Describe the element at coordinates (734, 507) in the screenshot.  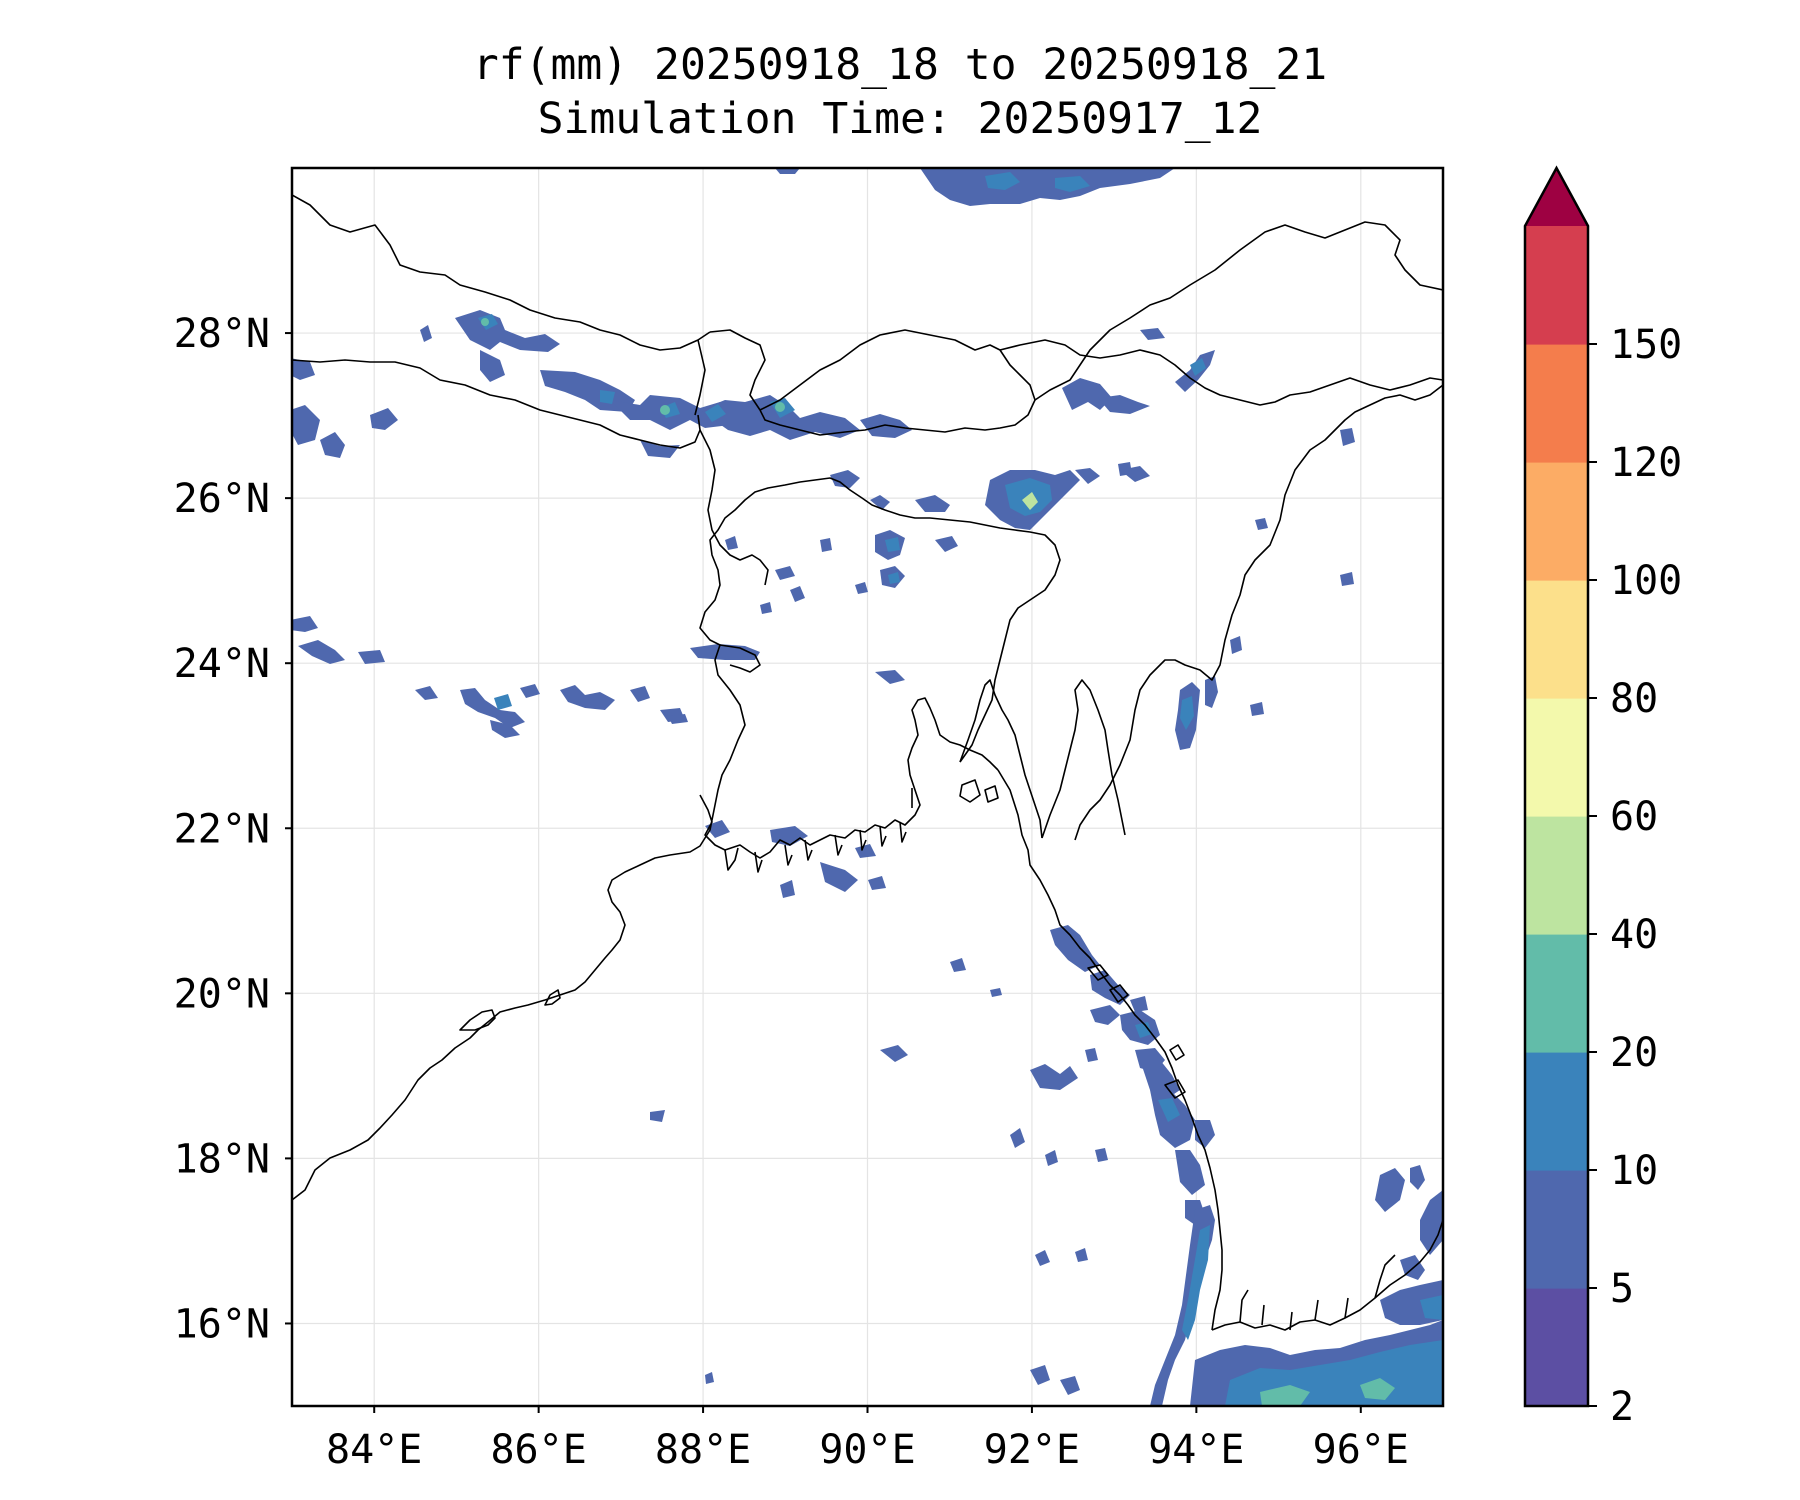
I see `border-west-bengal-north` at that location.